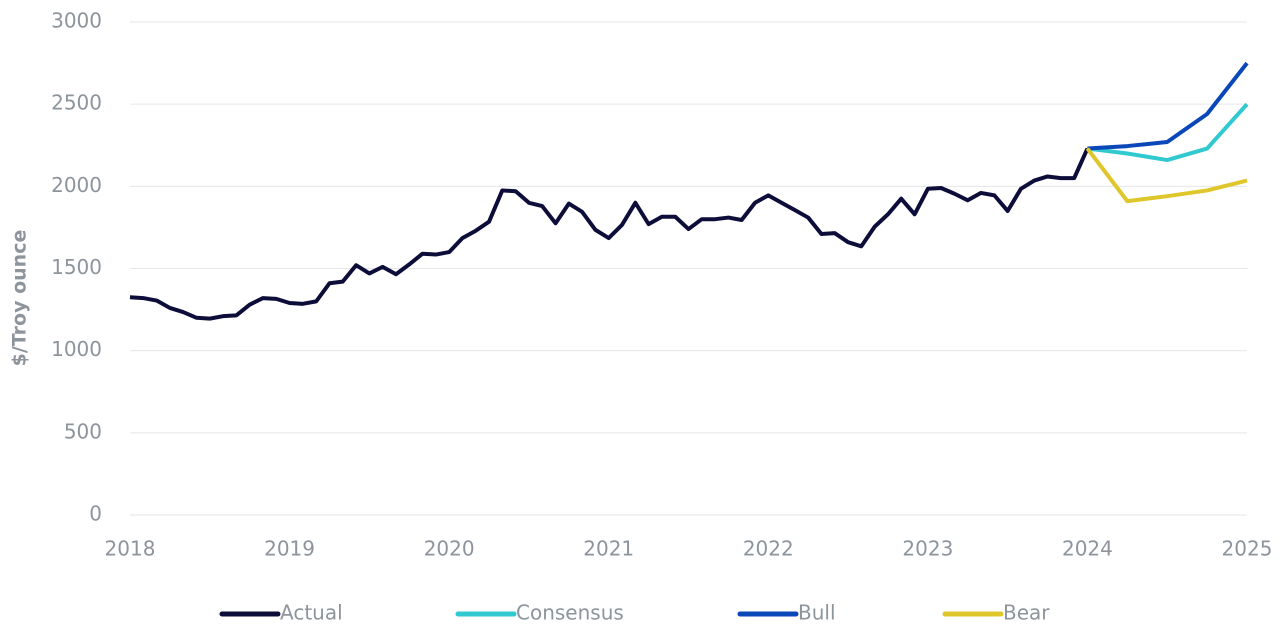  What do you see at coordinates (83, 431) in the screenshot?
I see `y-tick-label: 500` at bounding box center [83, 431].